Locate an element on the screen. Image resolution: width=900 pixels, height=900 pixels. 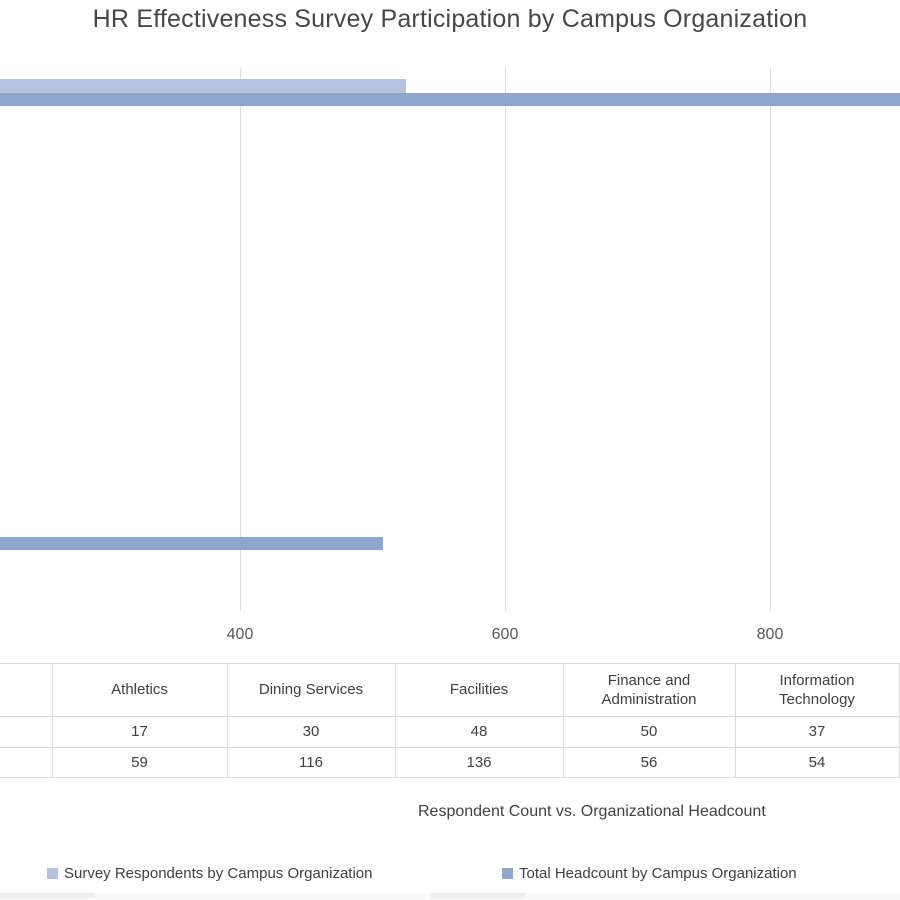
legend-swatch-headcount-icon is located at coordinates (507, 873).